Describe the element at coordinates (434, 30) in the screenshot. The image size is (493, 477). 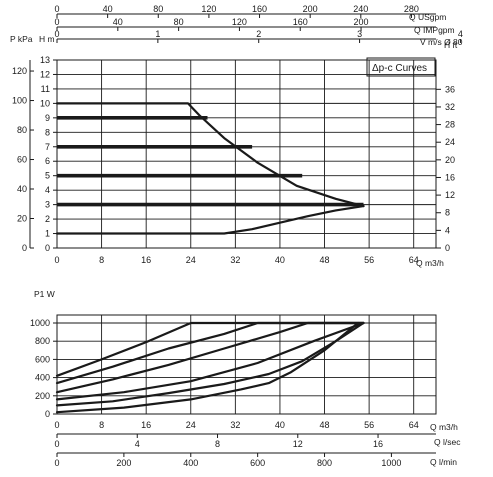
I see `top-impgpm-label: Q IMPgpm` at that location.